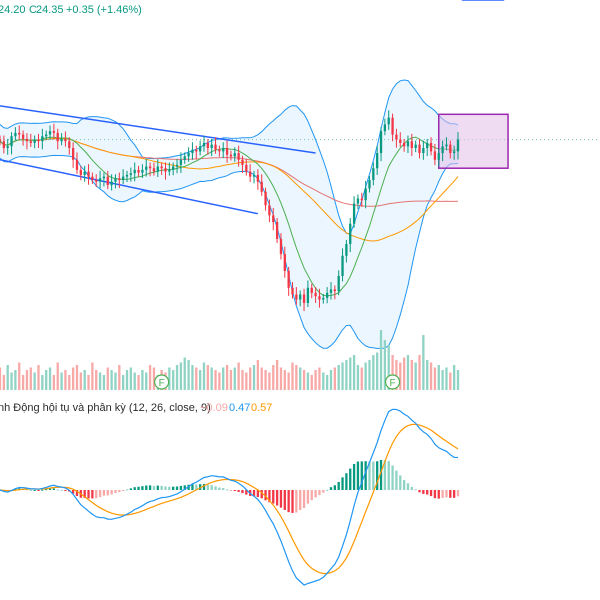  I want to click on highlight-box, so click(473, 141).